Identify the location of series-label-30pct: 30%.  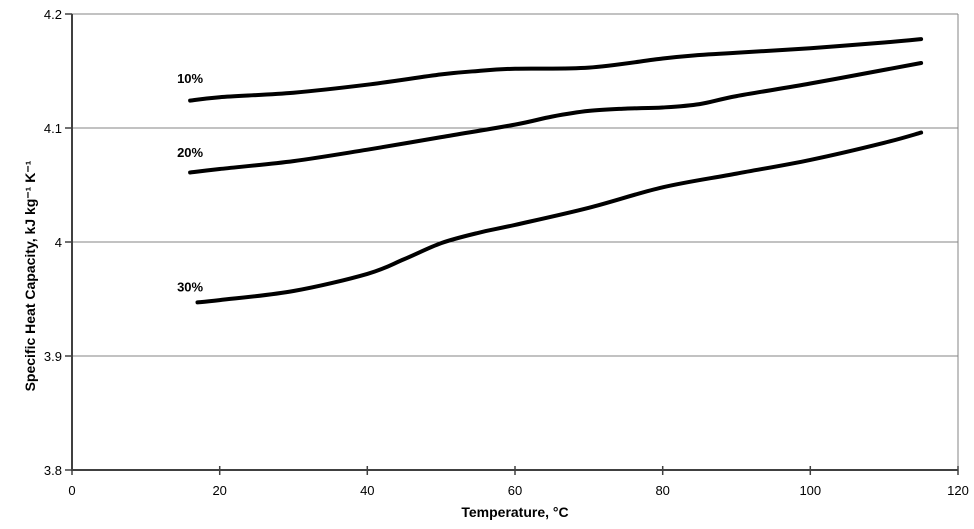
(190, 287).